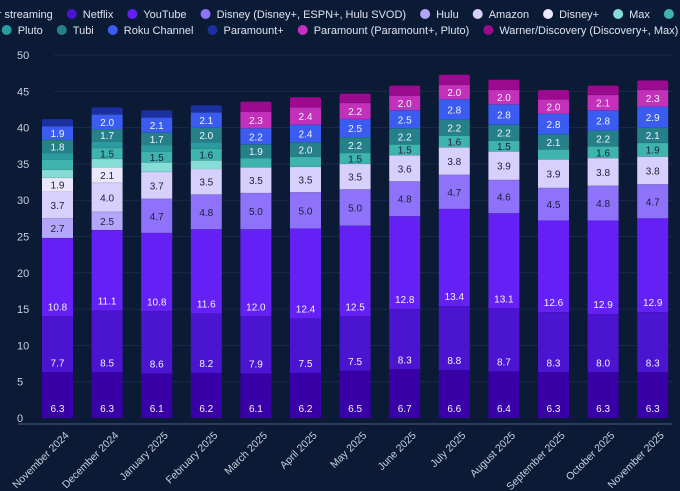 The width and height of the screenshot is (680, 491). I want to click on data-label: 8.6, so click(157, 365).